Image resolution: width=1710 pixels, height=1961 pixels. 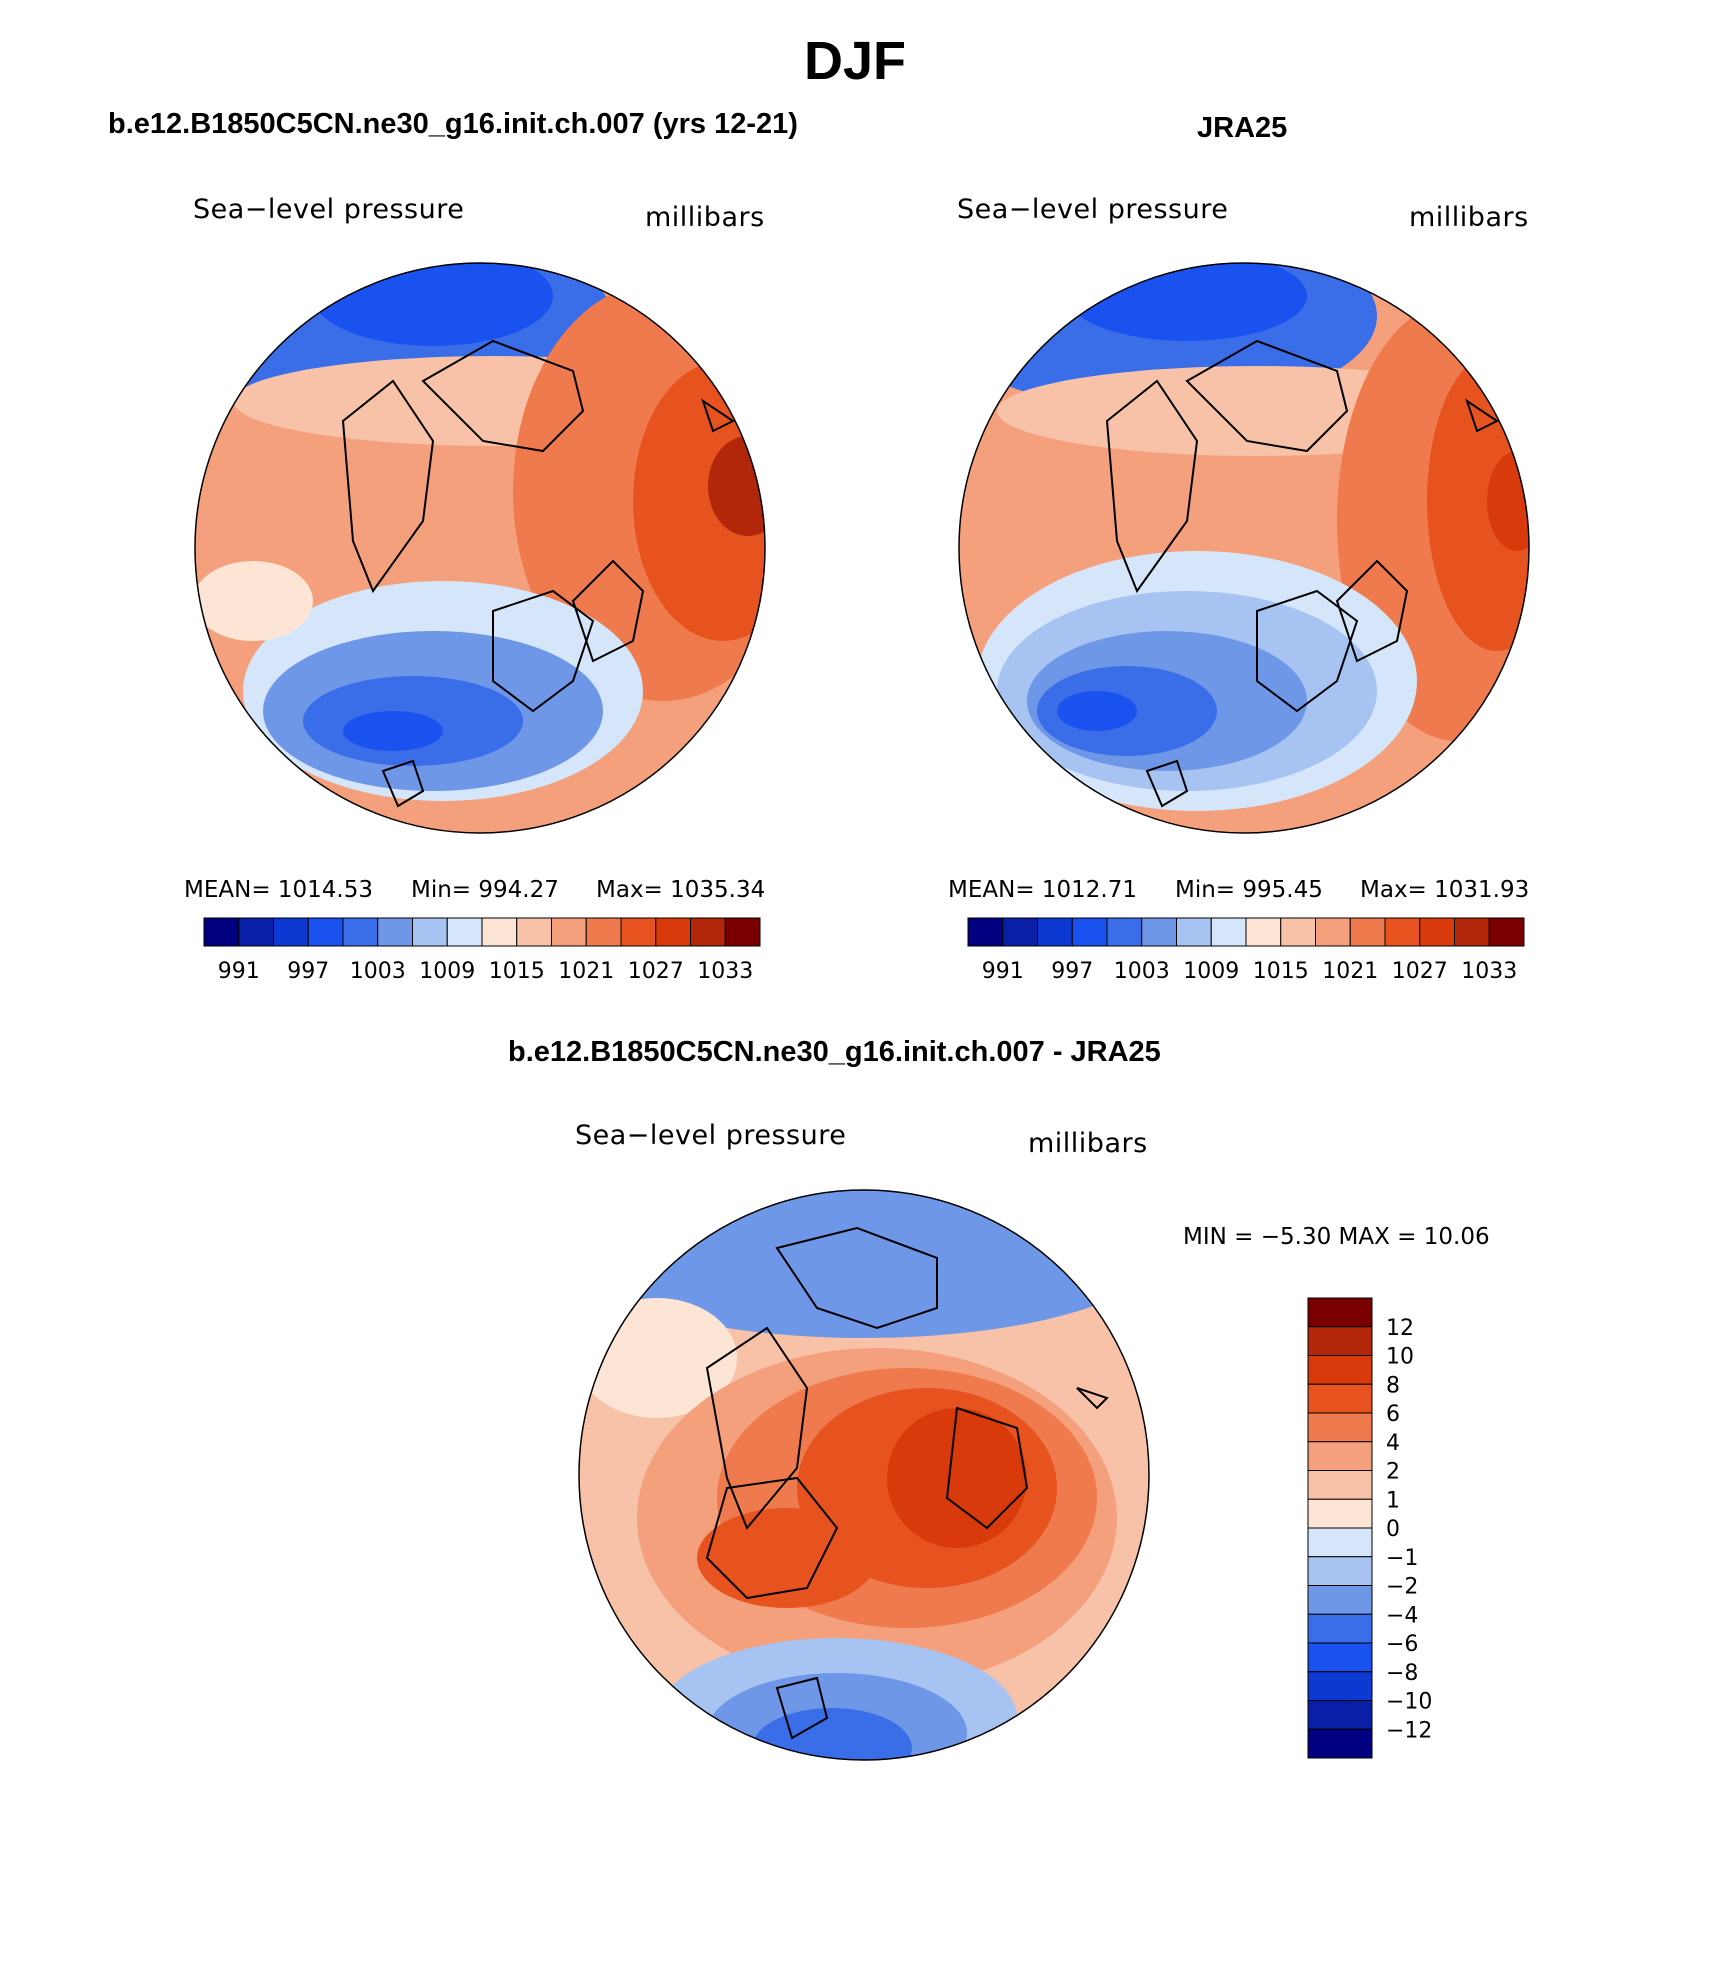 I want to click on diff-minmax-stat: MIN = −5.30 MAX = 10.06, so click(x=1336, y=1237).